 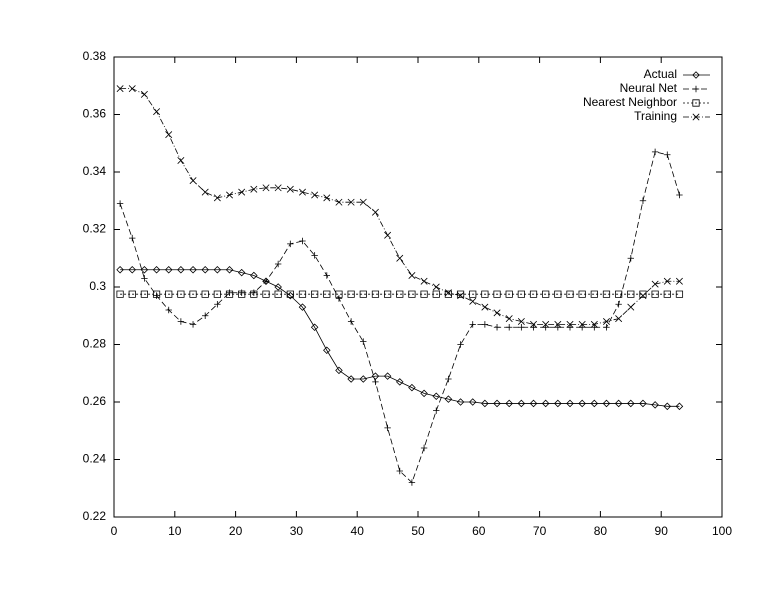 What do you see at coordinates (95, 171) in the screenshot?
I see `y-tick-label: 0.34` at bounding box center [95, 171].